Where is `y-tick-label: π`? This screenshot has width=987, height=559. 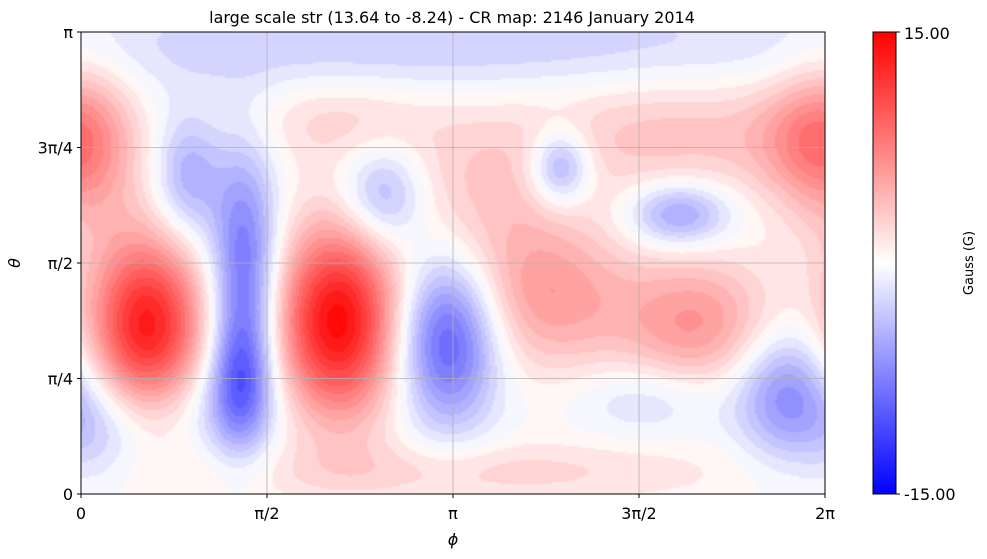 y-tick-label: π is located at coordinates (68, 32).